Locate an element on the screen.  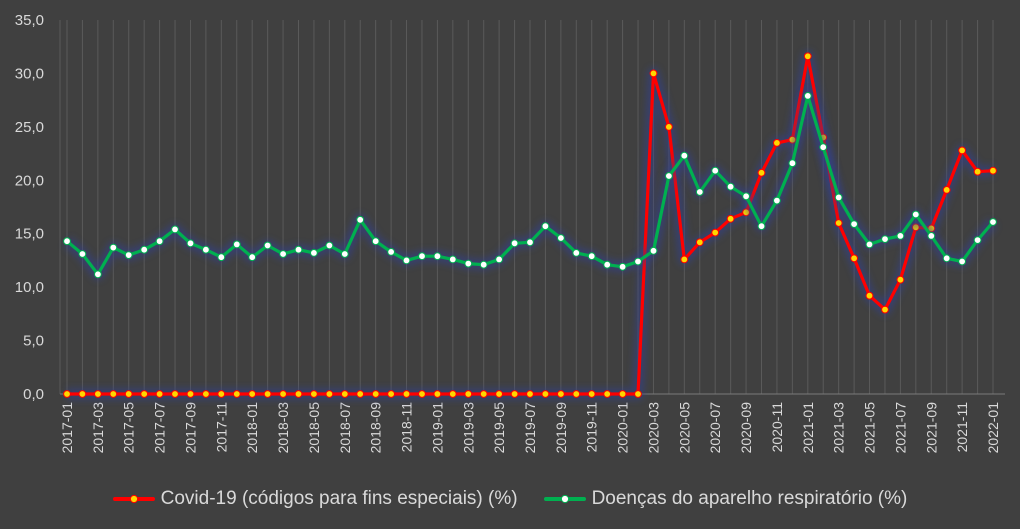
x-tick-label-2021-05: 2021-05 is located at coordinates (870, 428).